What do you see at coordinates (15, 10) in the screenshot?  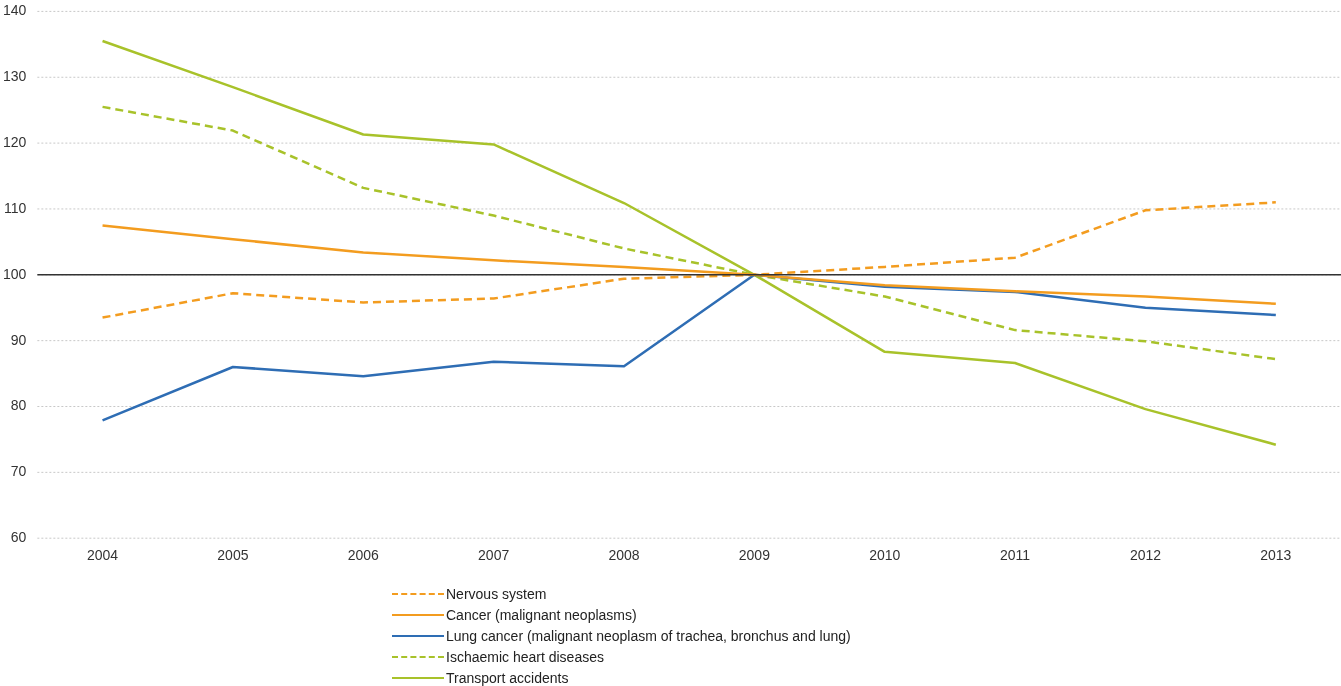 I see `y-tick-label: 140` at bounding box center [15, 10].